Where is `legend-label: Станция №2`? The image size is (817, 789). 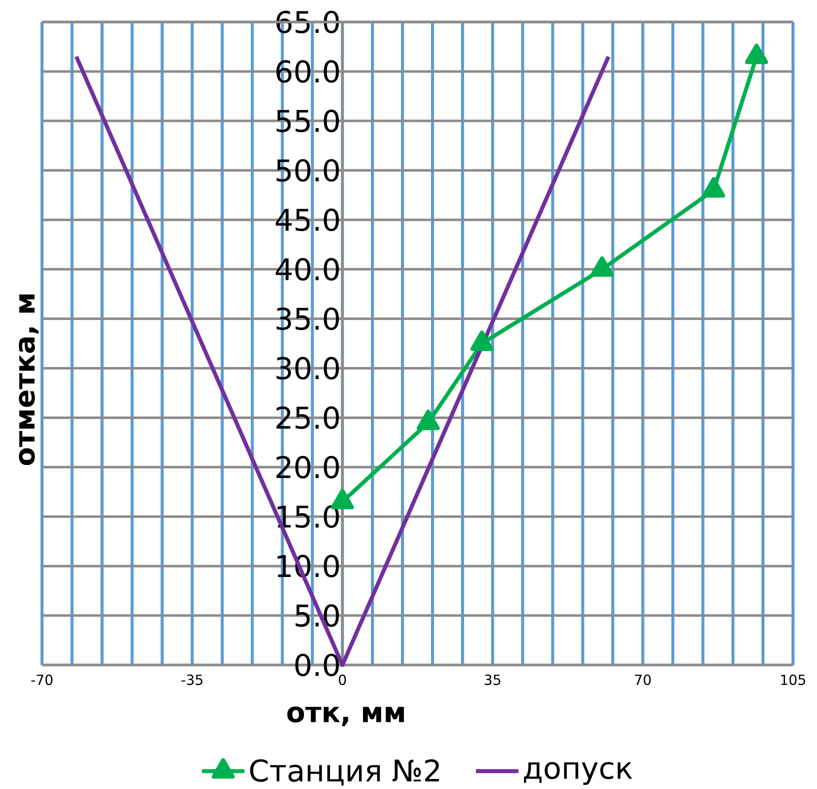
legend-label: Станция №2 is located at coordinates (344, 772).